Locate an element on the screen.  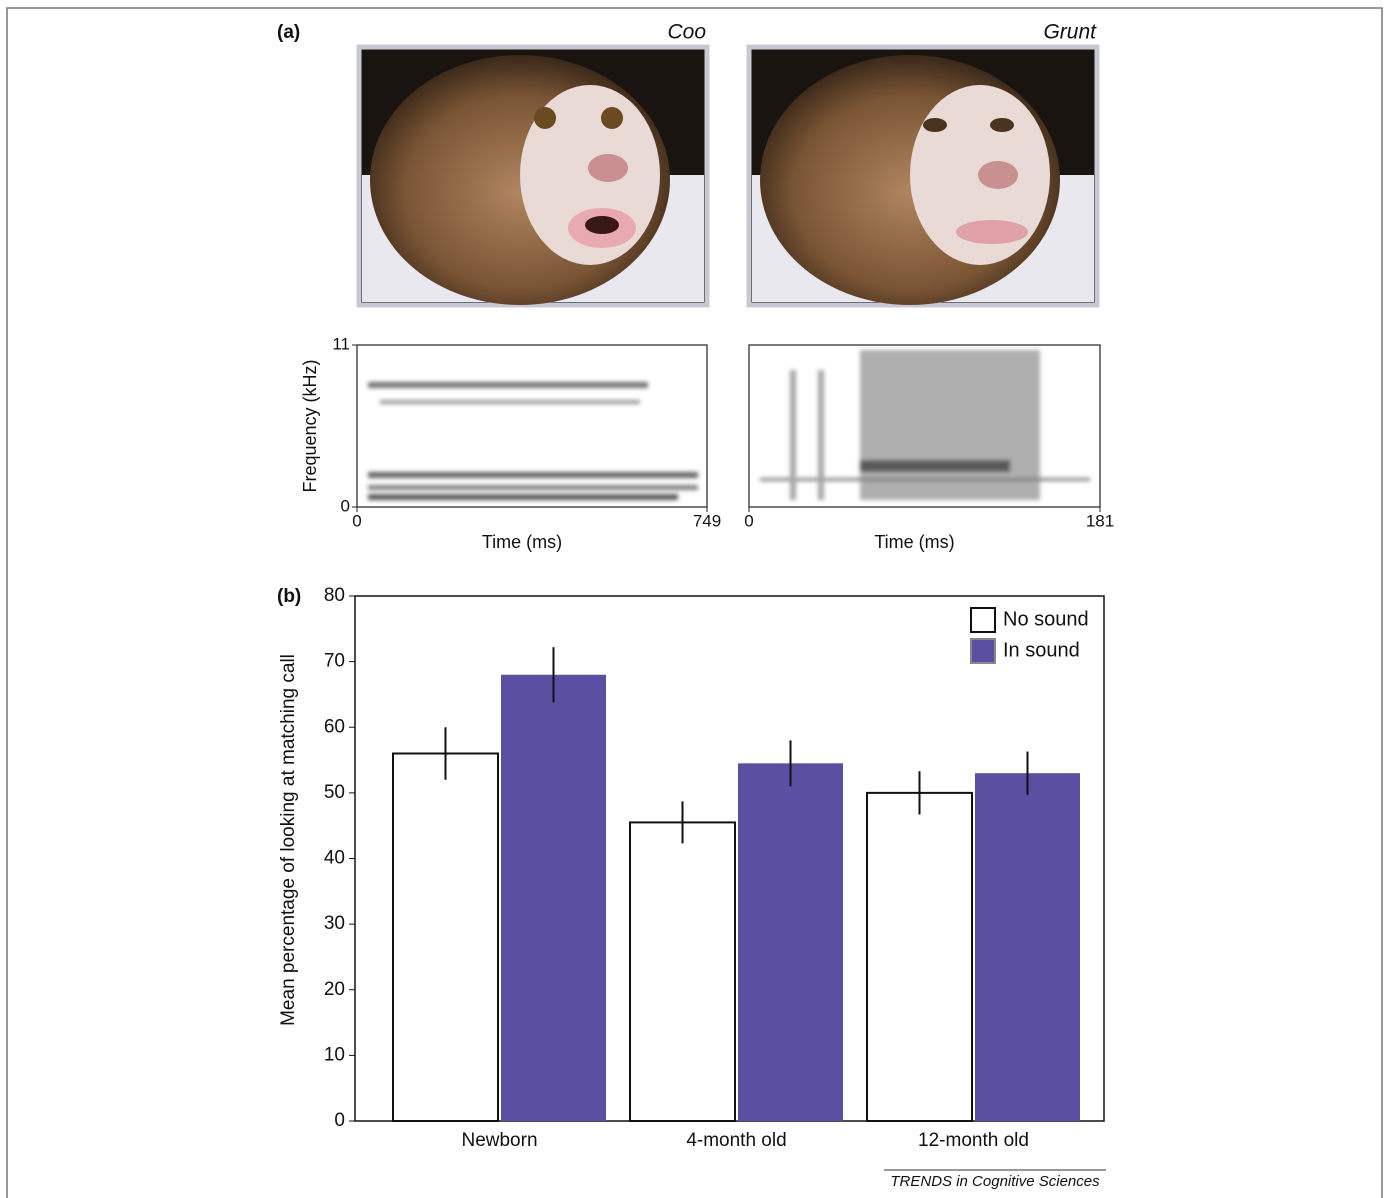
spectrogram-texture is located at coordinates (729, 425).